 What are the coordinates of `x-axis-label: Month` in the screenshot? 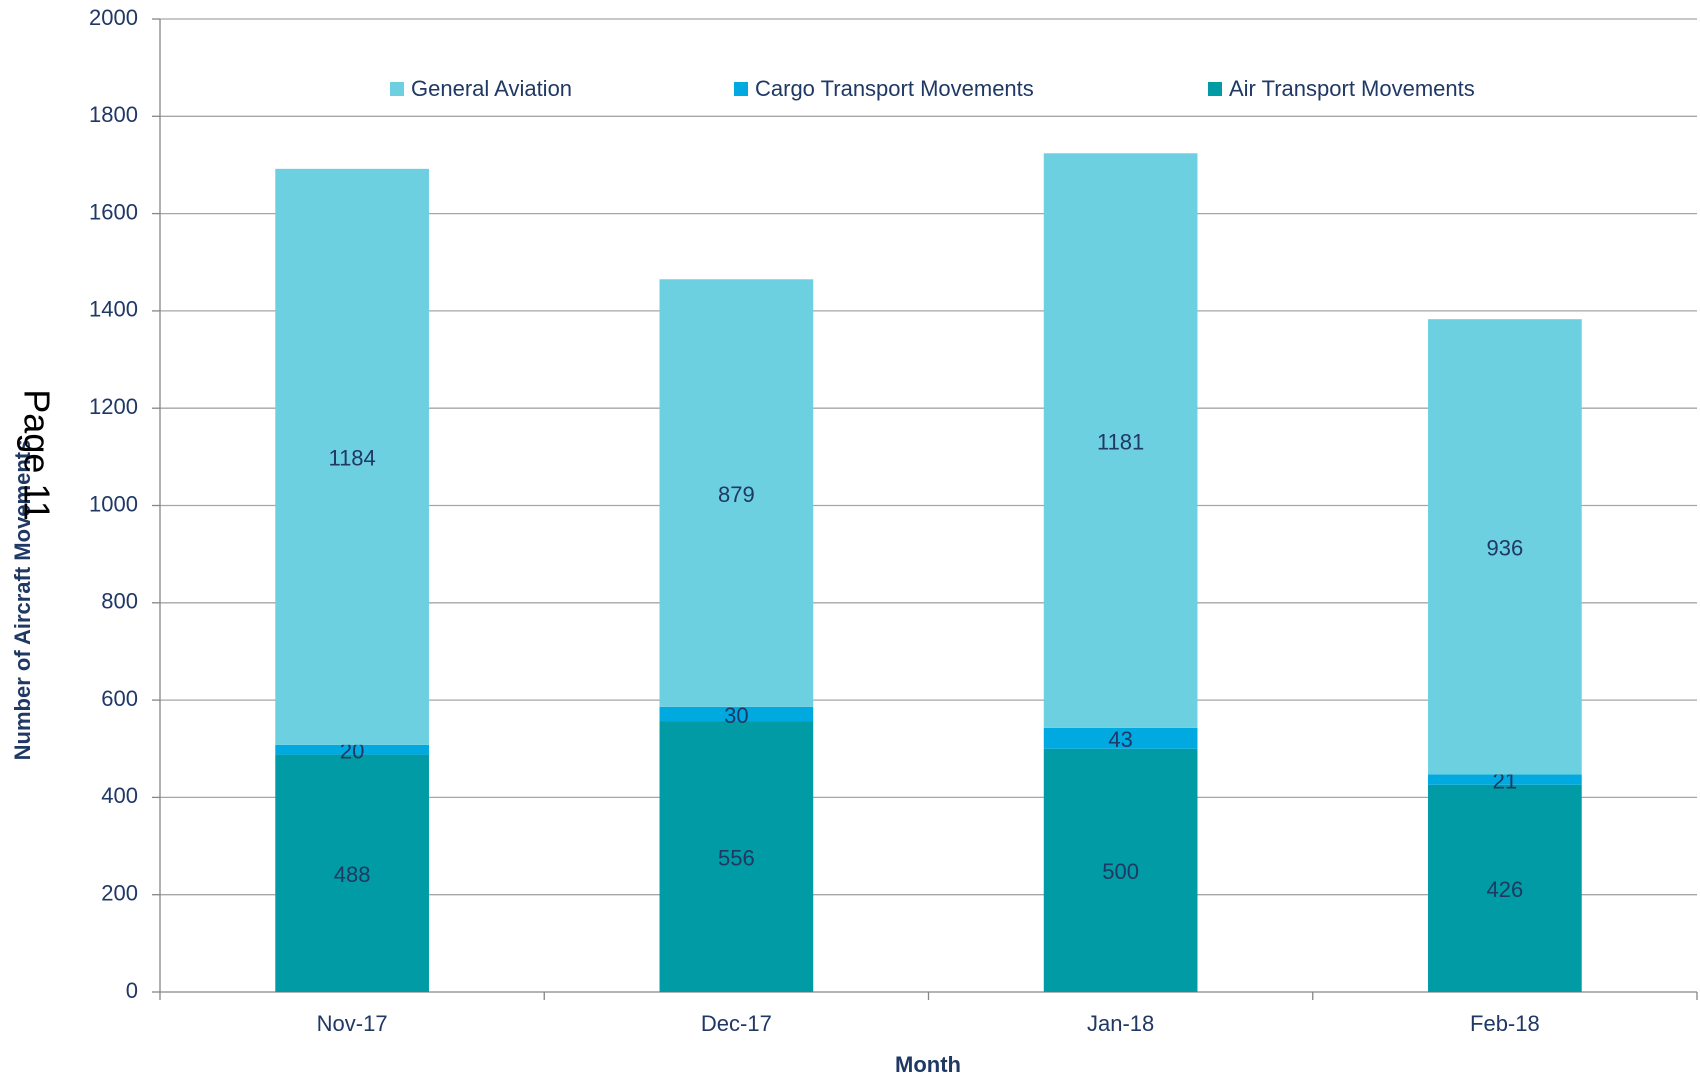 It's located at (928, 1064).